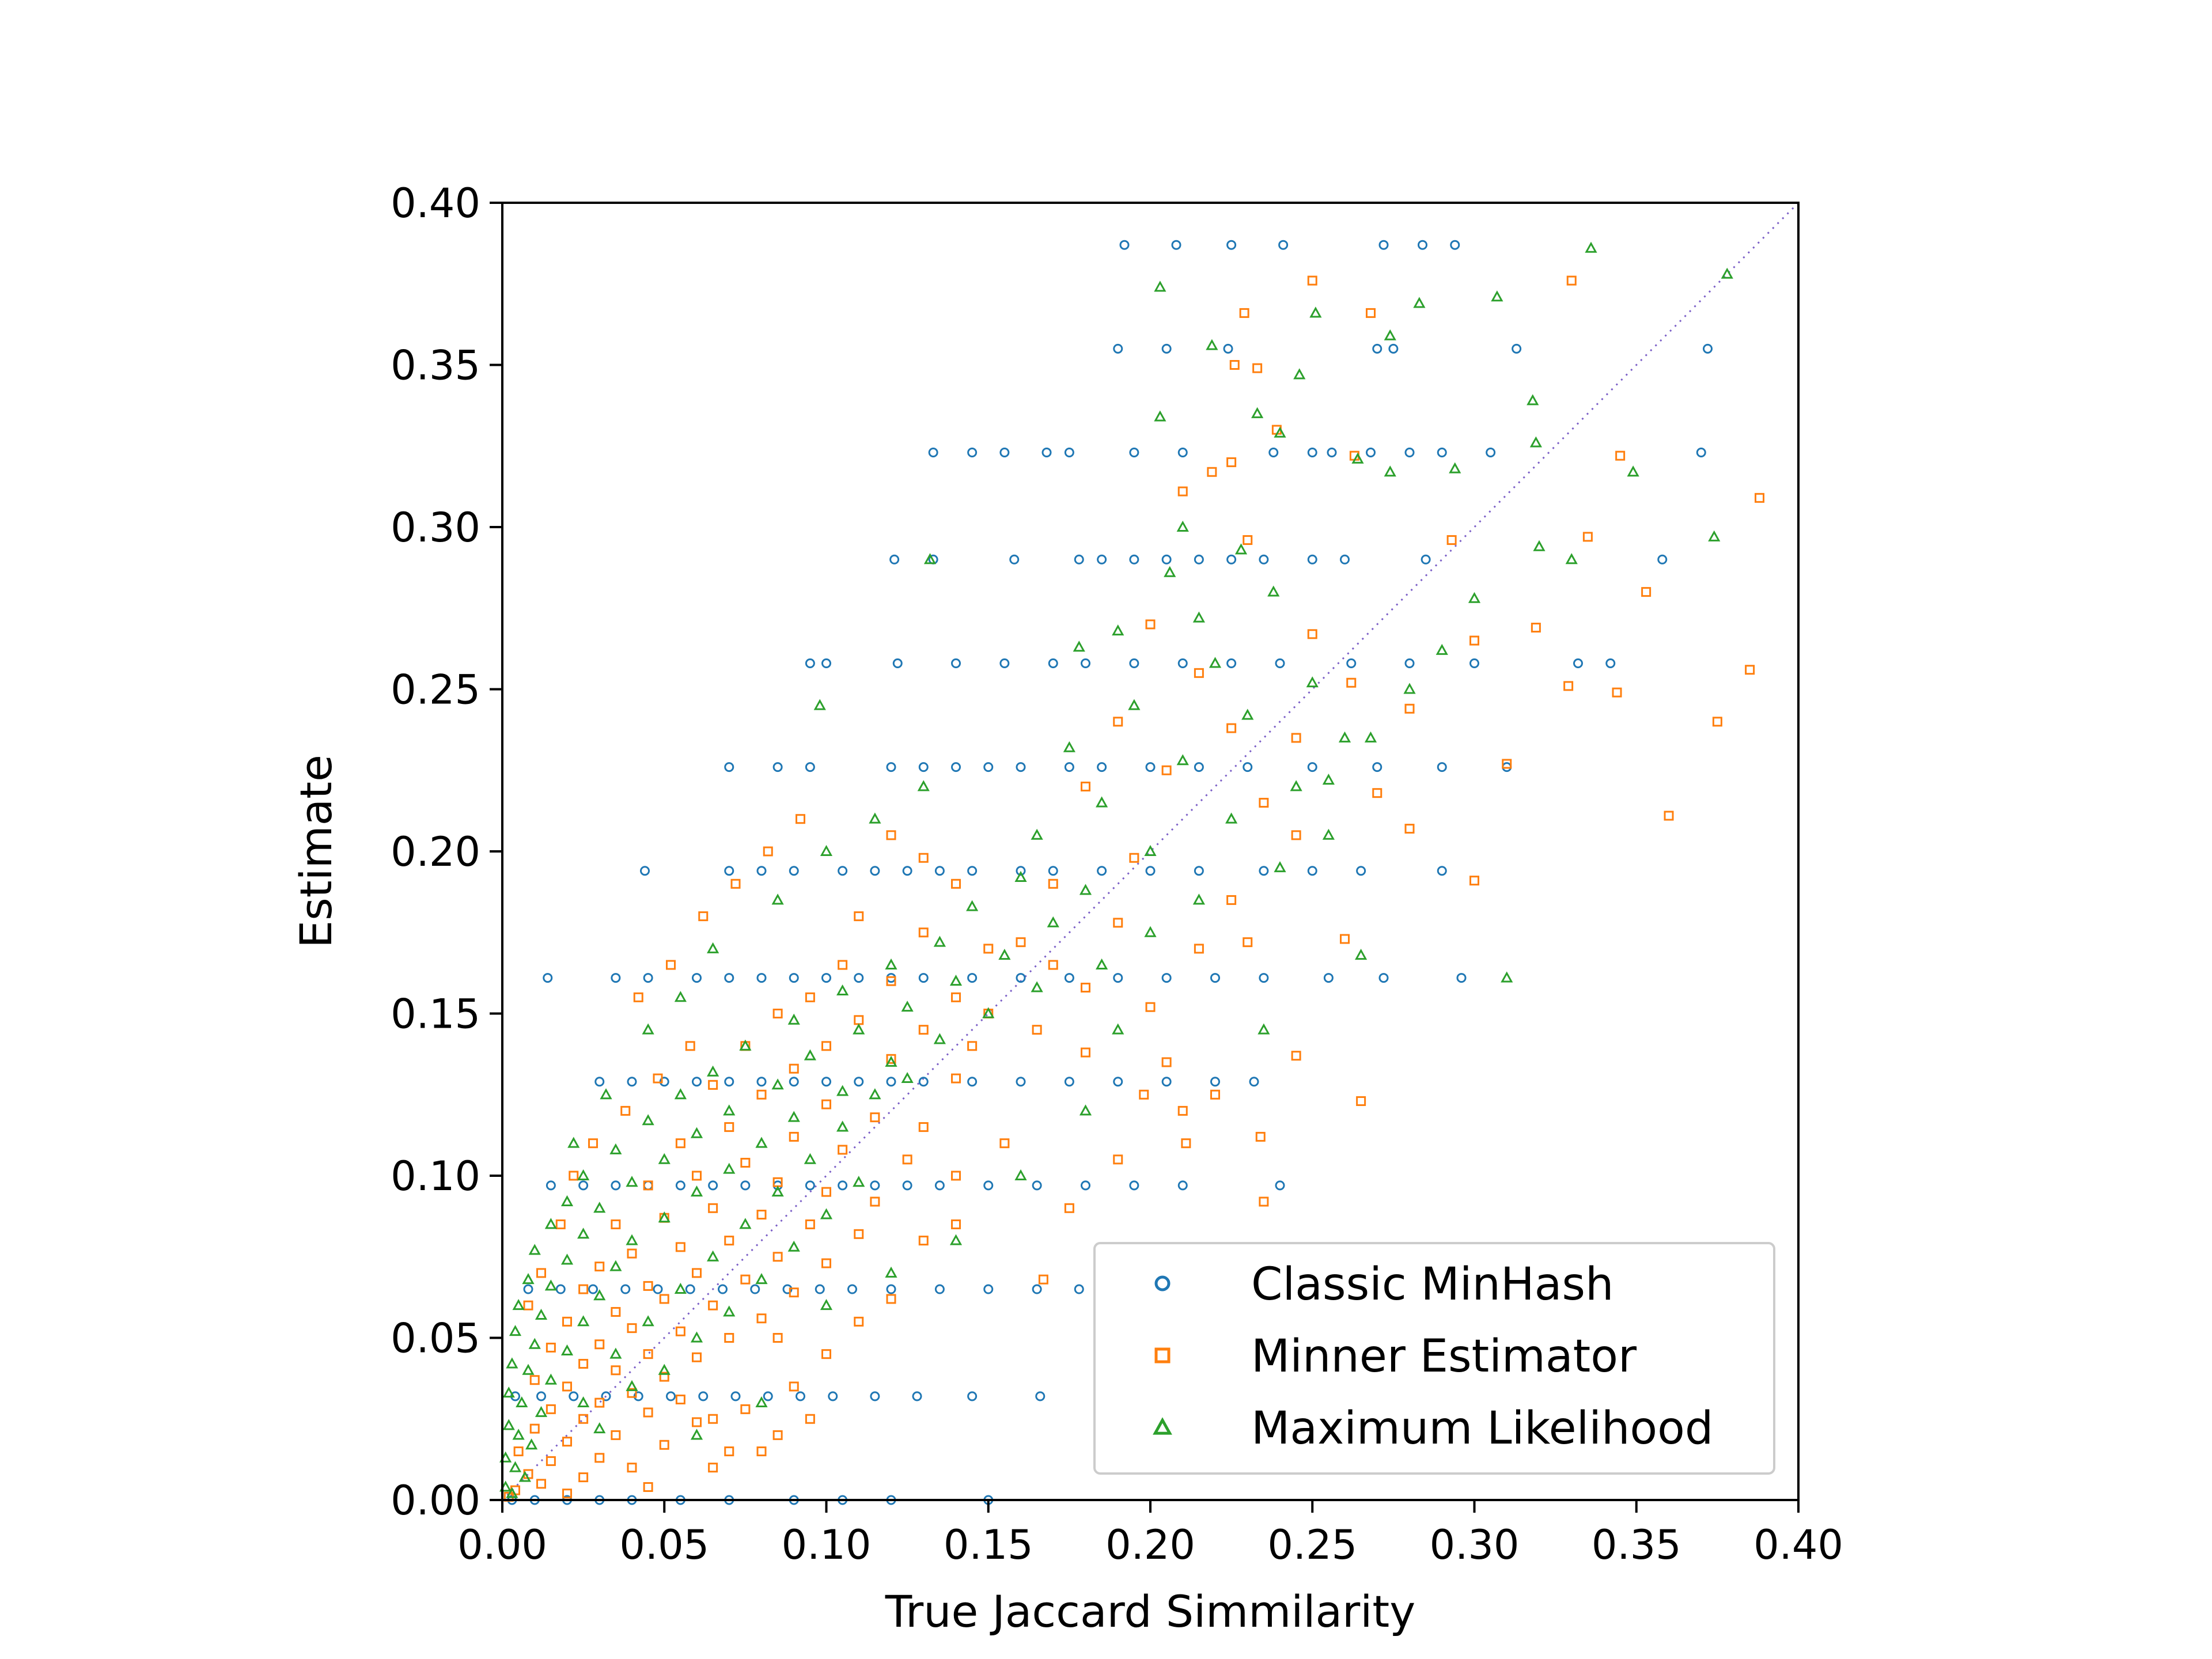 This screenshot has width=2212, height=1659. I want to click on legend-label: Classic MinHash, so click(1432, 1284).